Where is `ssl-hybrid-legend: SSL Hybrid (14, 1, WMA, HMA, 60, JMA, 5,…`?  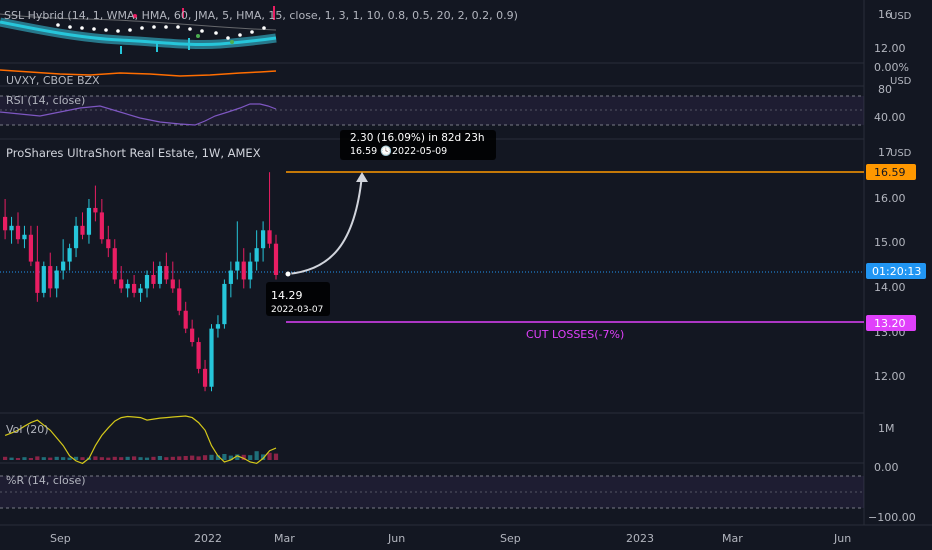 ssl-hybrid-legend: SSL Hybrid (14, 1, WMA, HMA, 60, JMA, 5,… is located at coordinates (261, 15).